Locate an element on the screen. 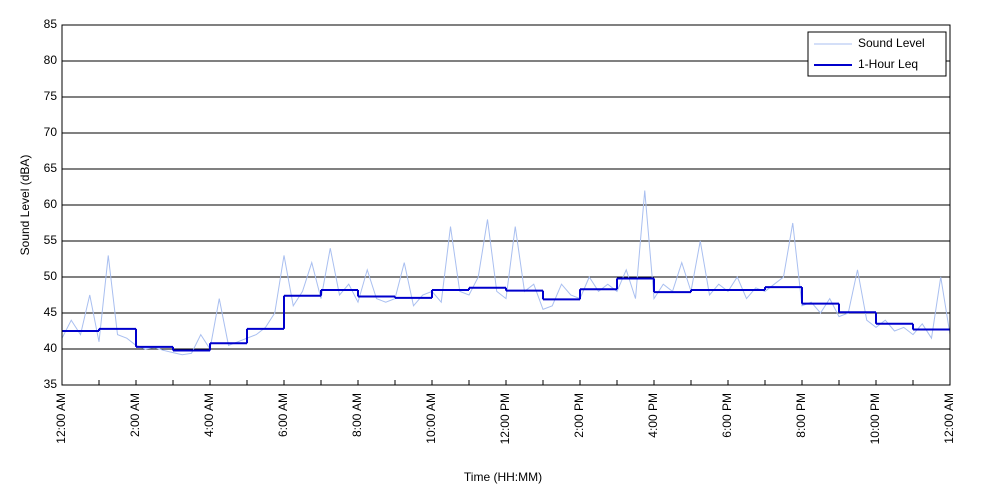 This screenshot has height=500, width=1000. x-tick-label: 12:00 PM is located at coordinates (505, 418).